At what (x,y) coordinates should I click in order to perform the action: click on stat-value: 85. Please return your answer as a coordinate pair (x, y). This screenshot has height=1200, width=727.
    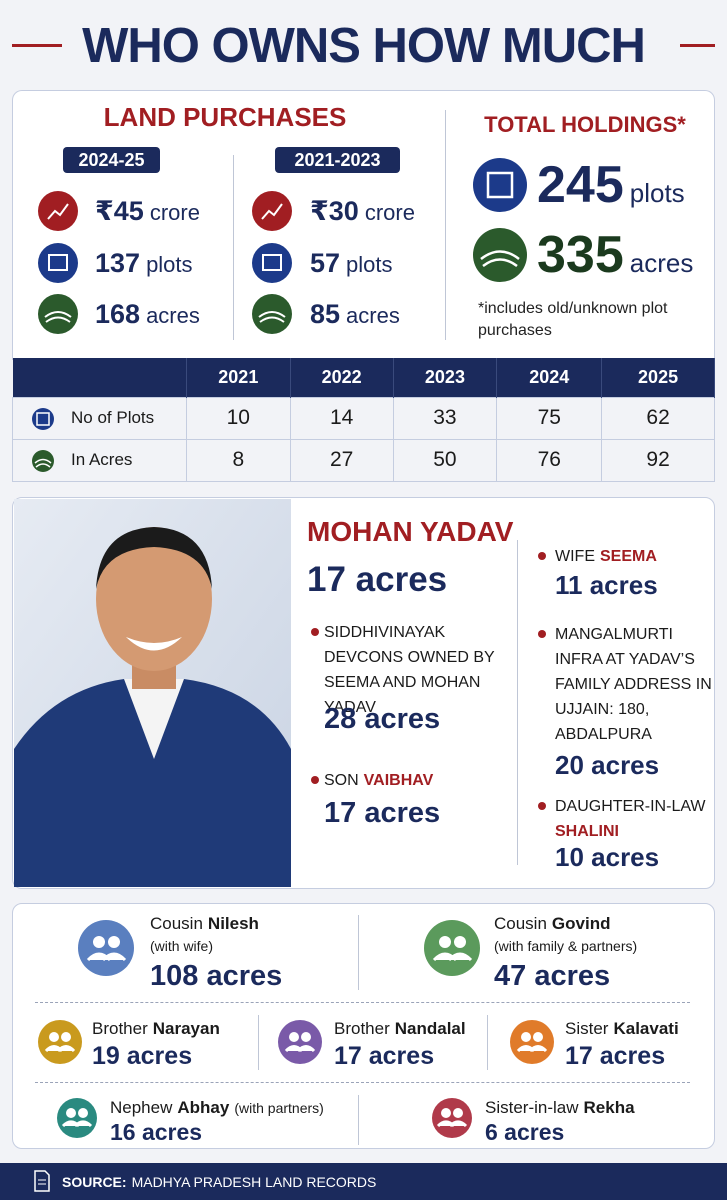
    Looking at the image, I should click on (325, 314).